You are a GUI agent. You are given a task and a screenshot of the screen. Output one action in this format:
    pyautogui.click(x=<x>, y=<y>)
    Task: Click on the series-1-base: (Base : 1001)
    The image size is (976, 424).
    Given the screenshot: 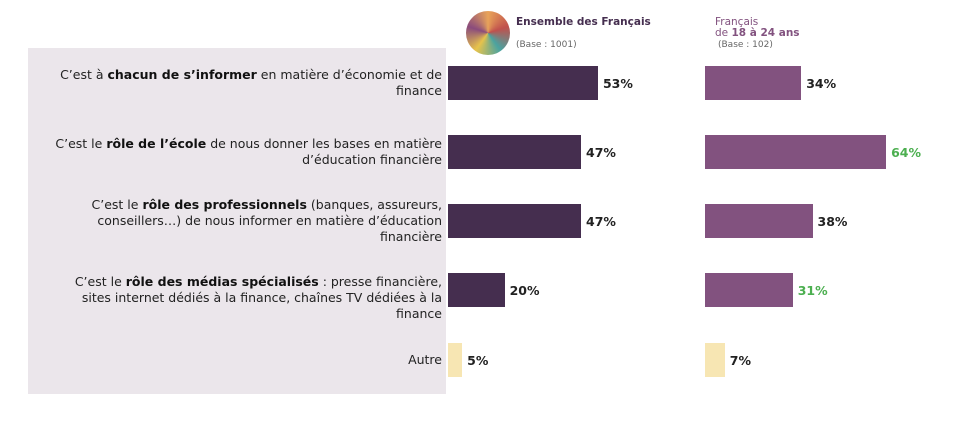 What is the action you would take?
    pyautogui.click(x=546, y=45)
    